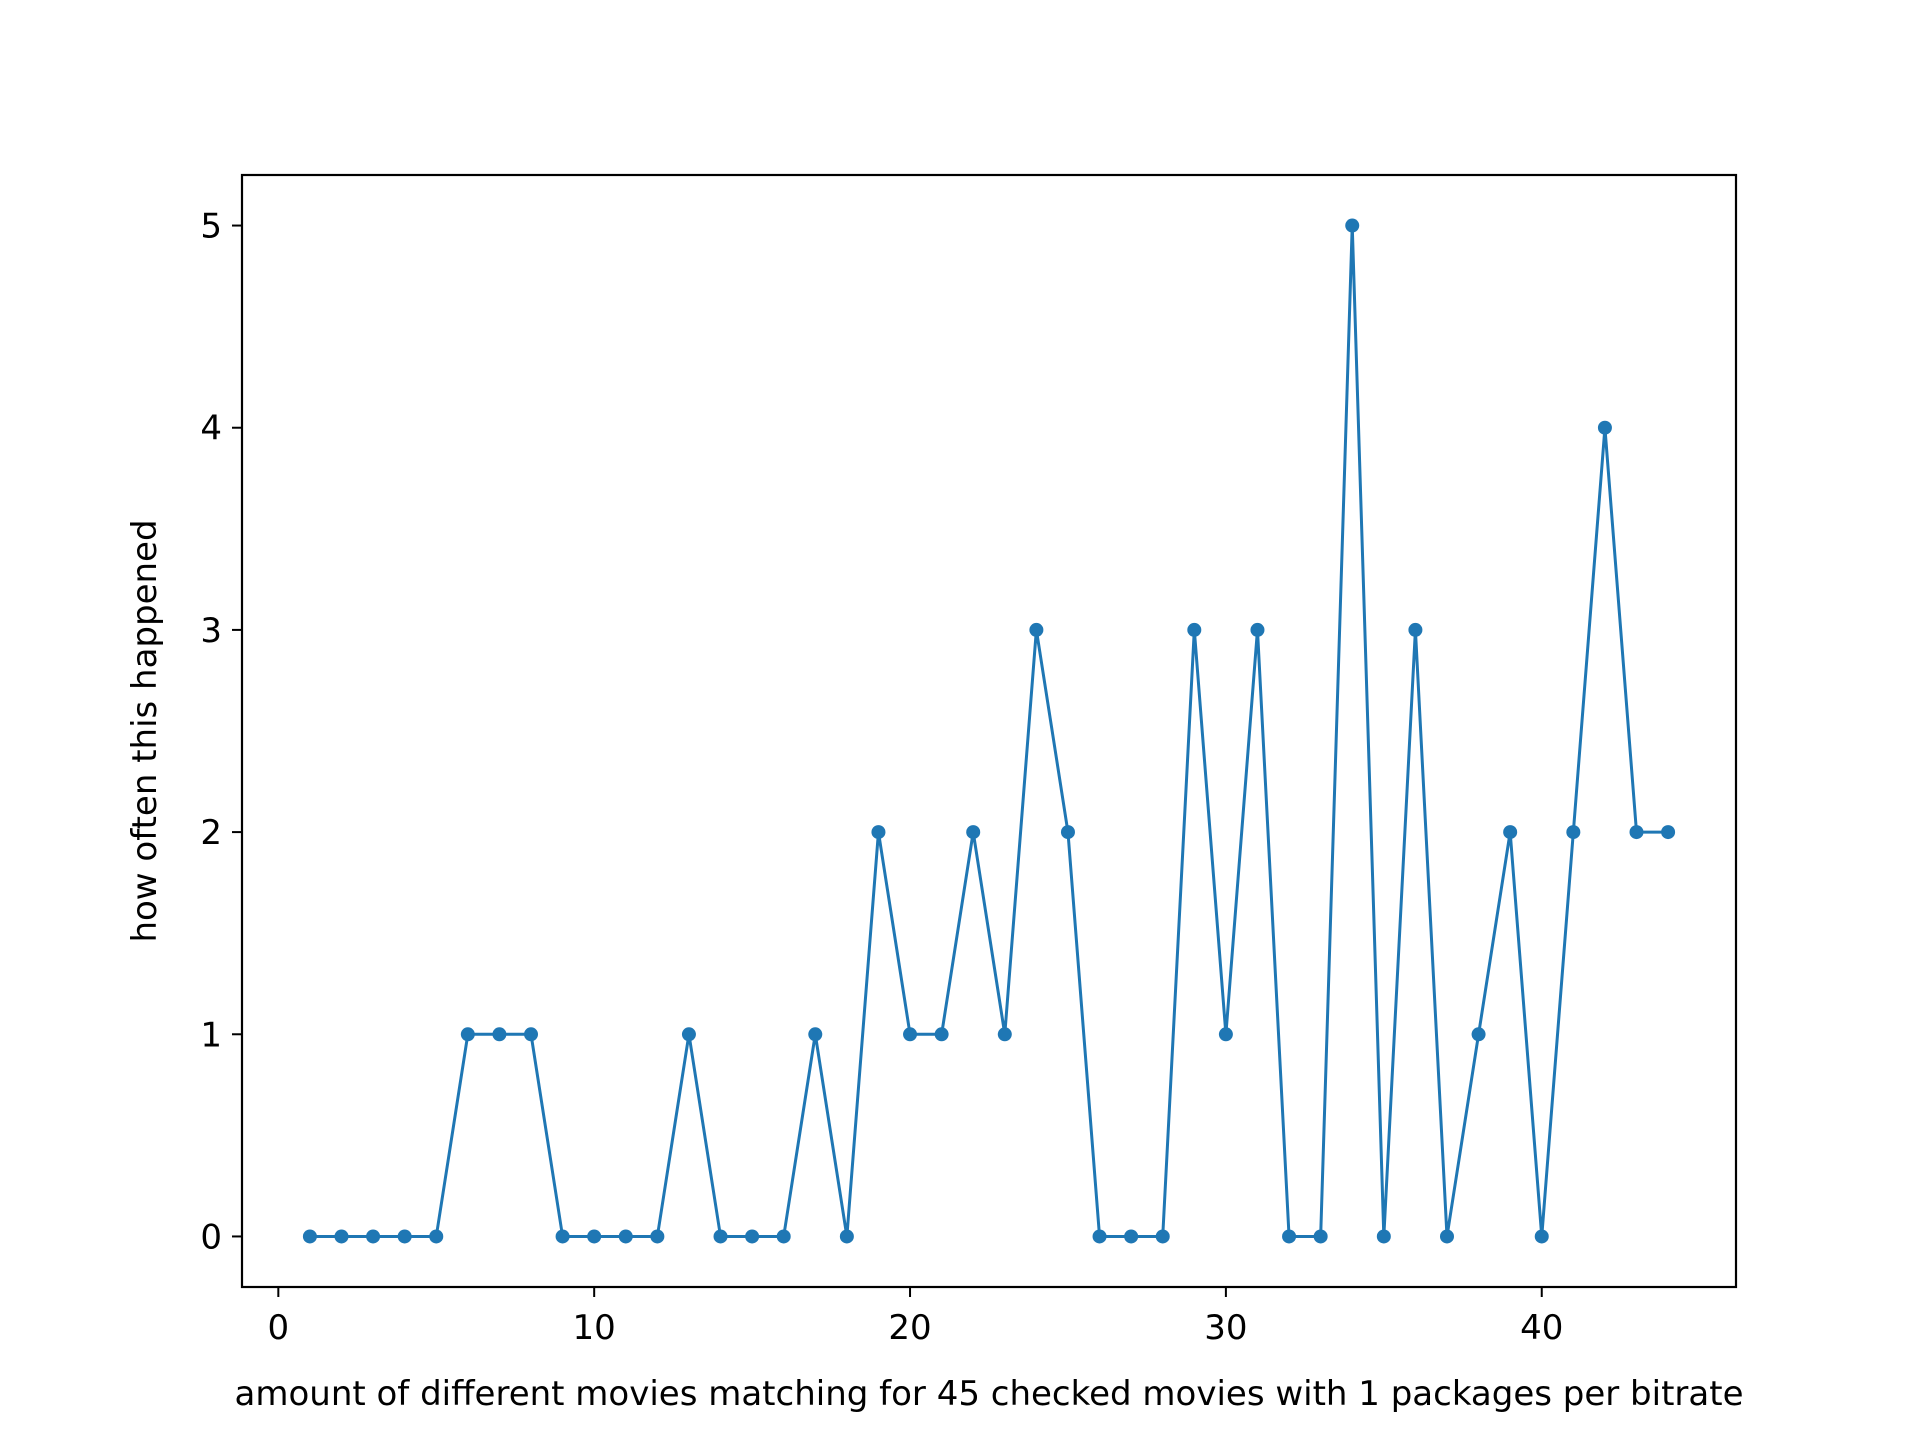 This screenshot has width=1920, height=1444. I want to click on x-tick-label: 10, so click(594, 1328).